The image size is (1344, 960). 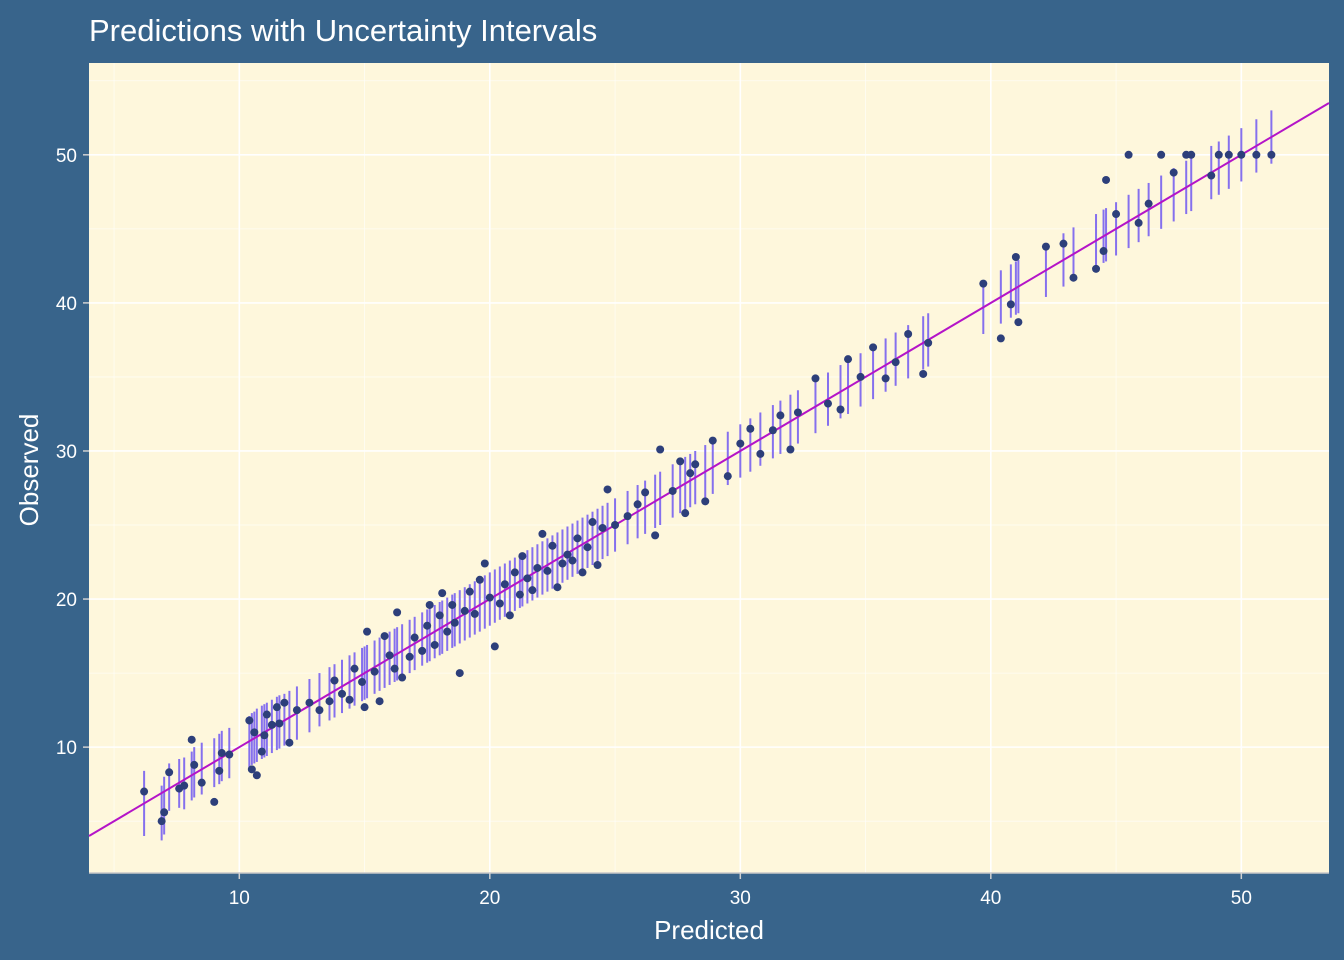 I want to click on y-axis-ticks: 10 20 30 40 50, so click(x=72, y=452).